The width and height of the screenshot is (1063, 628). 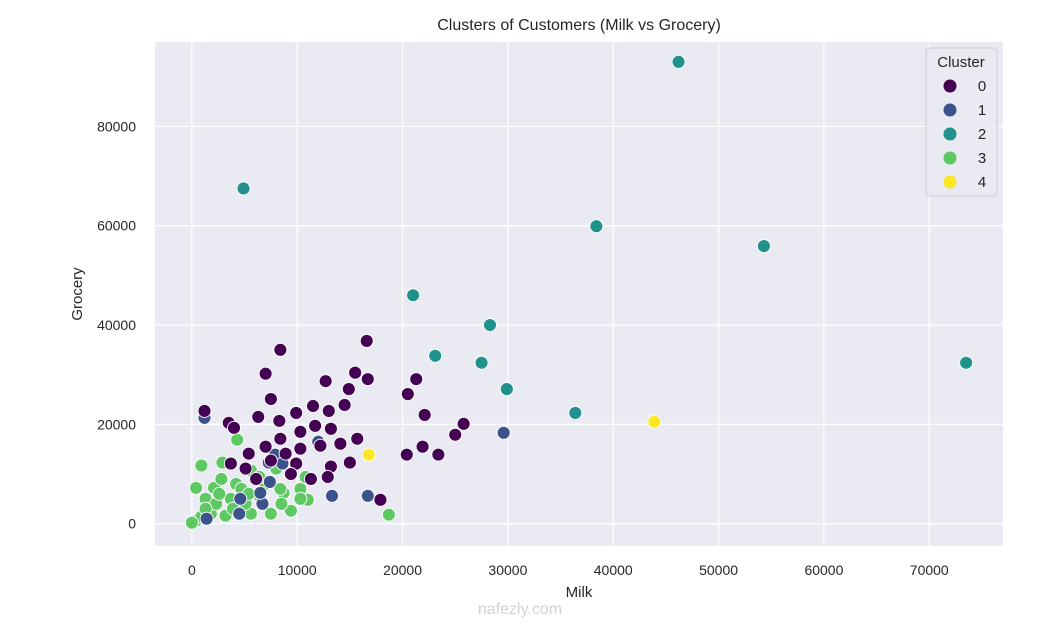 What do you see at coordinates (579, 592) in the screenshot?
I see `x-axis-label: Milk` at bounding box center [579, 592].